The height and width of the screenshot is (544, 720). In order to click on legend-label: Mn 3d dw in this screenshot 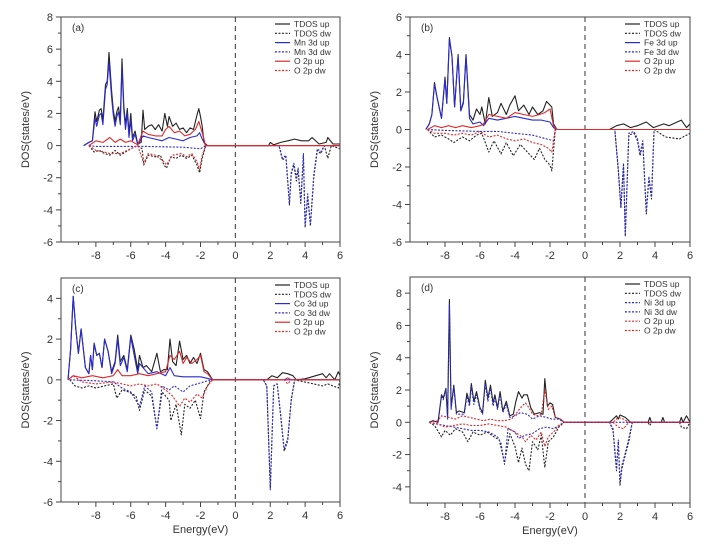, I will do `click(313, 52)`.